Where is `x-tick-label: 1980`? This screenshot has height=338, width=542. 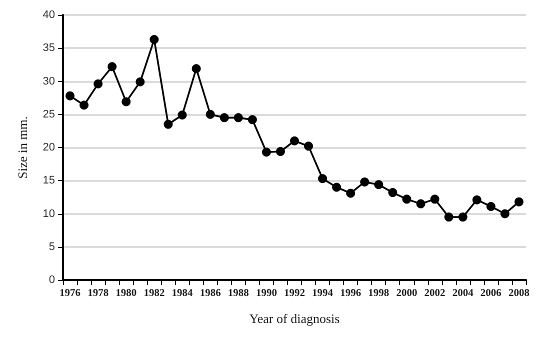 x-tick-label: 1980 is located at coordinates (126, 293).